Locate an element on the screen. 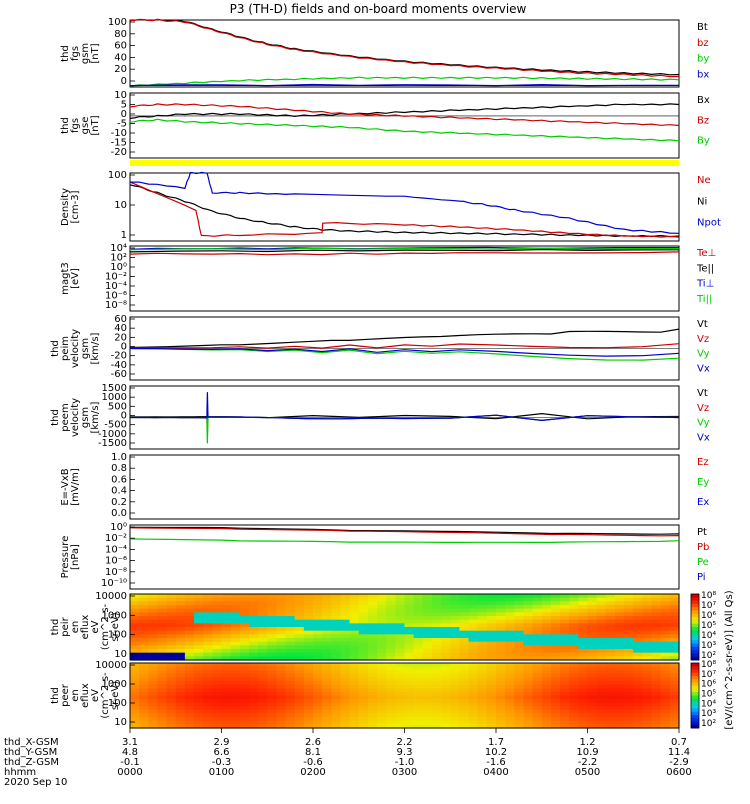  y-tick-label: -10 is located at coordinates (119, 133).